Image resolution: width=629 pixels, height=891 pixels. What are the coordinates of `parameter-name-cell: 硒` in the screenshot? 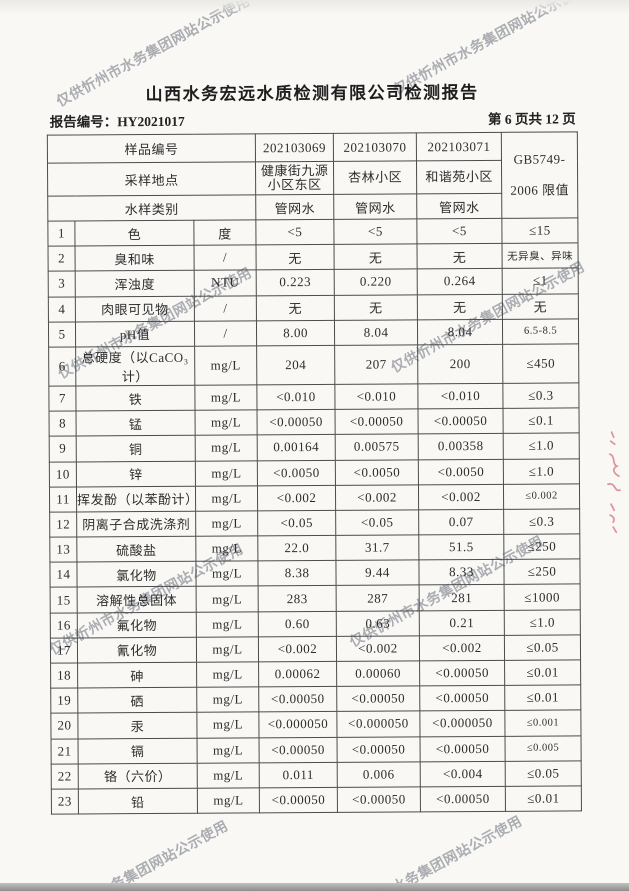 It's located at (137, 700).